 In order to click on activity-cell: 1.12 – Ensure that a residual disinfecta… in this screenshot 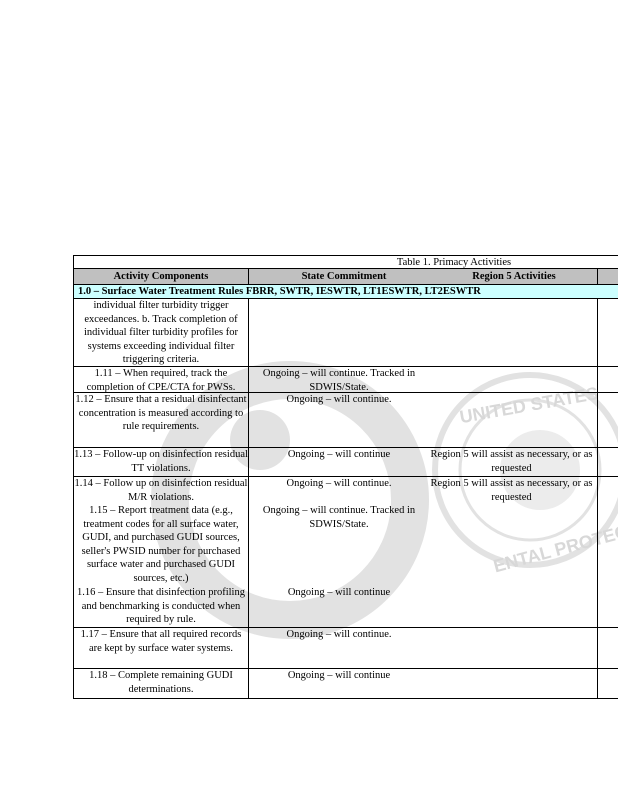, I will do `click(161, 413)`.